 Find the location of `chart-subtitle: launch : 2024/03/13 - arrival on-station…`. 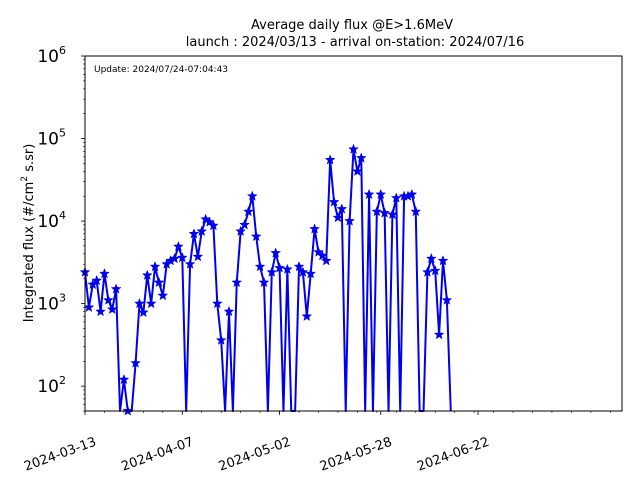

chart-subtitle: launch : 2024/03/13 - arrival on-station… is located at coordinates (355, 42).